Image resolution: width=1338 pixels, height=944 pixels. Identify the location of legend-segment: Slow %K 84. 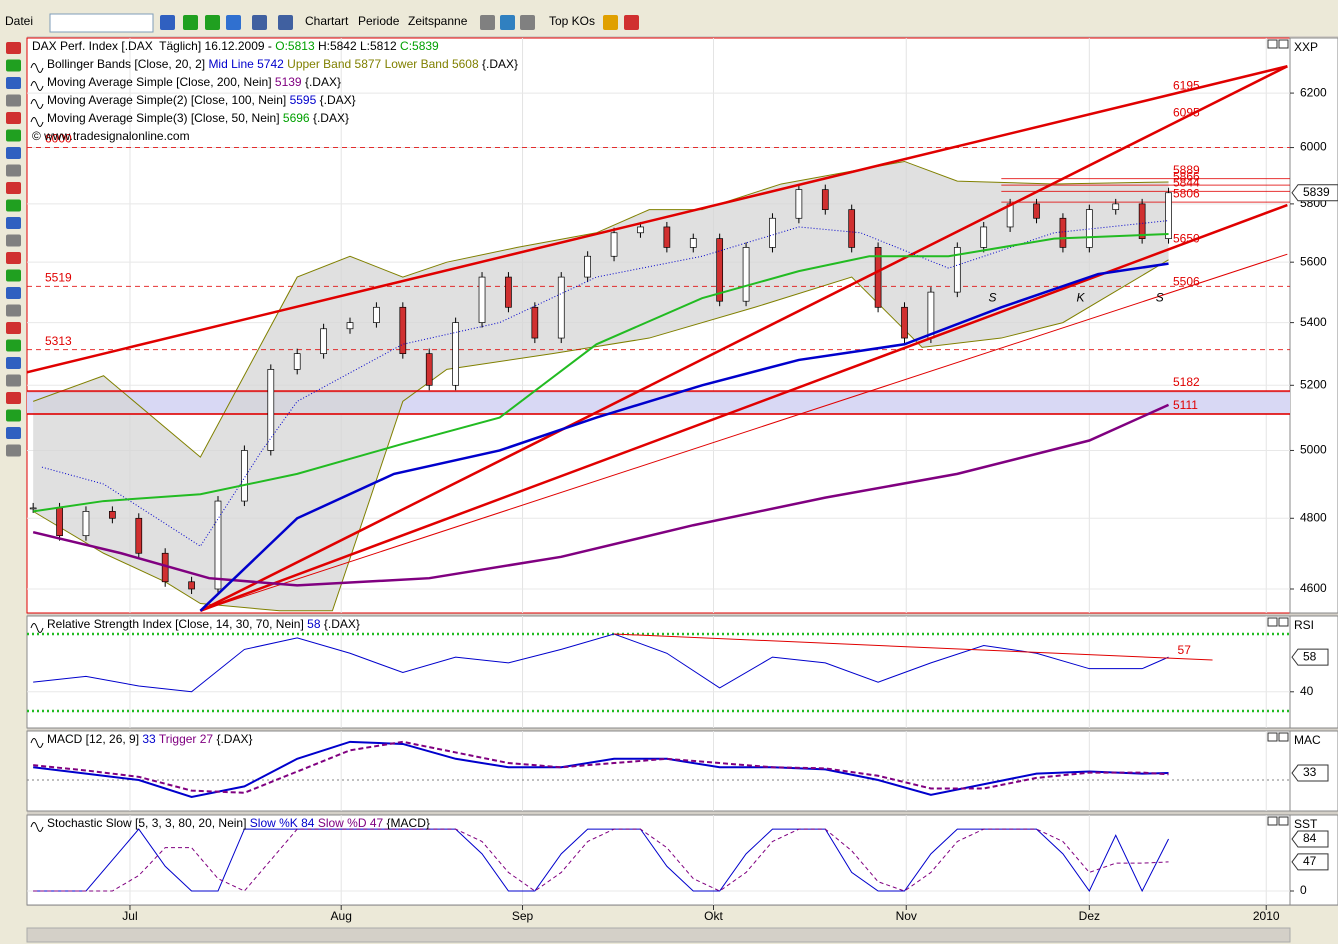
(282, 823).